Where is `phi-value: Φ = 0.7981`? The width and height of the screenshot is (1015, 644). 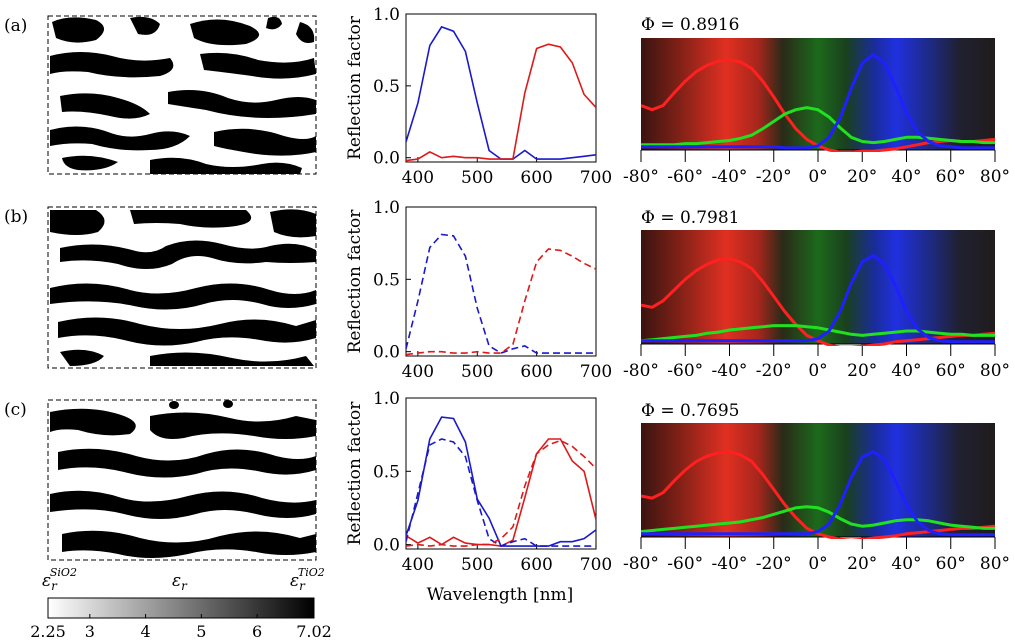
phi-value: Φ = 0.7981 is located at coordinates (690, 218).